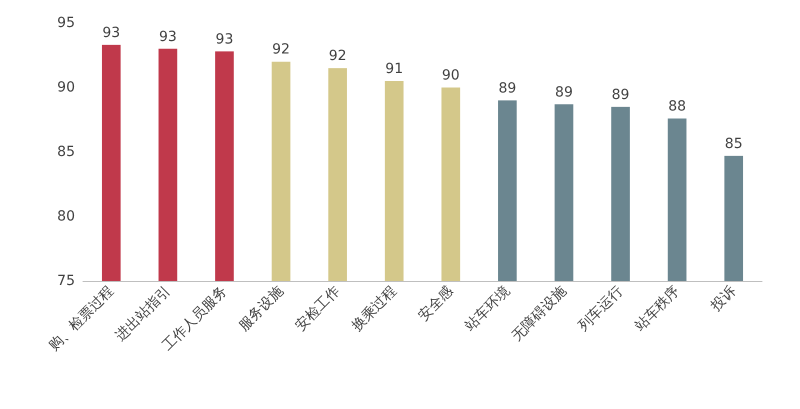 This screenshot has width=800, height=409. I want to click on x-tick-label: 安全感, so click(435, 303).